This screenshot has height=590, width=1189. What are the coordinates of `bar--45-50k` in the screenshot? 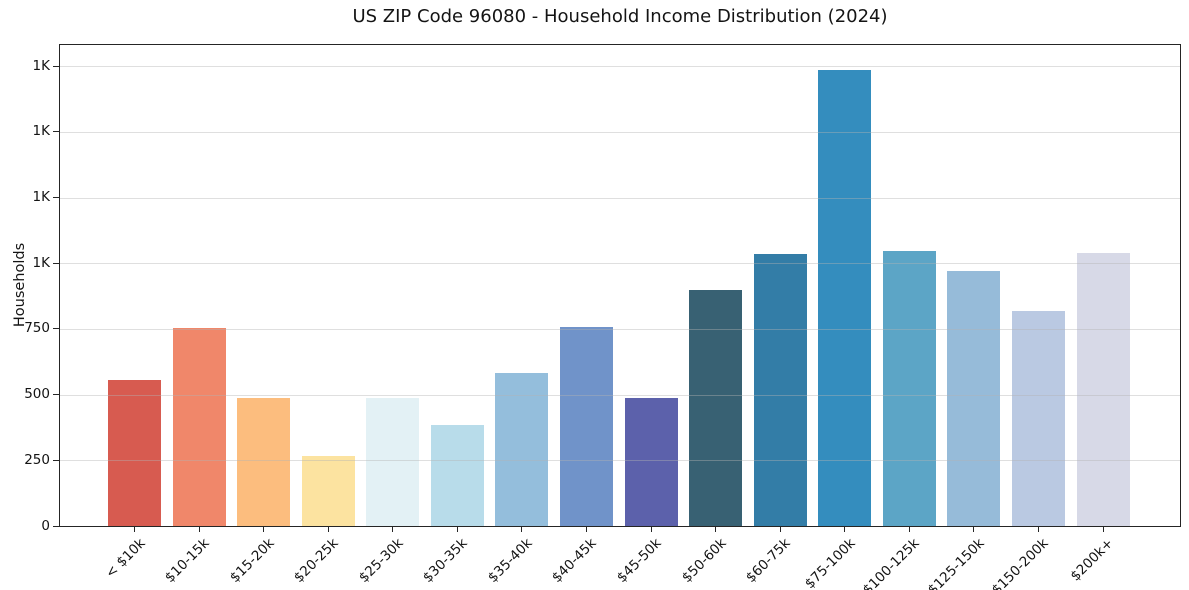 It's located at (651, 462).